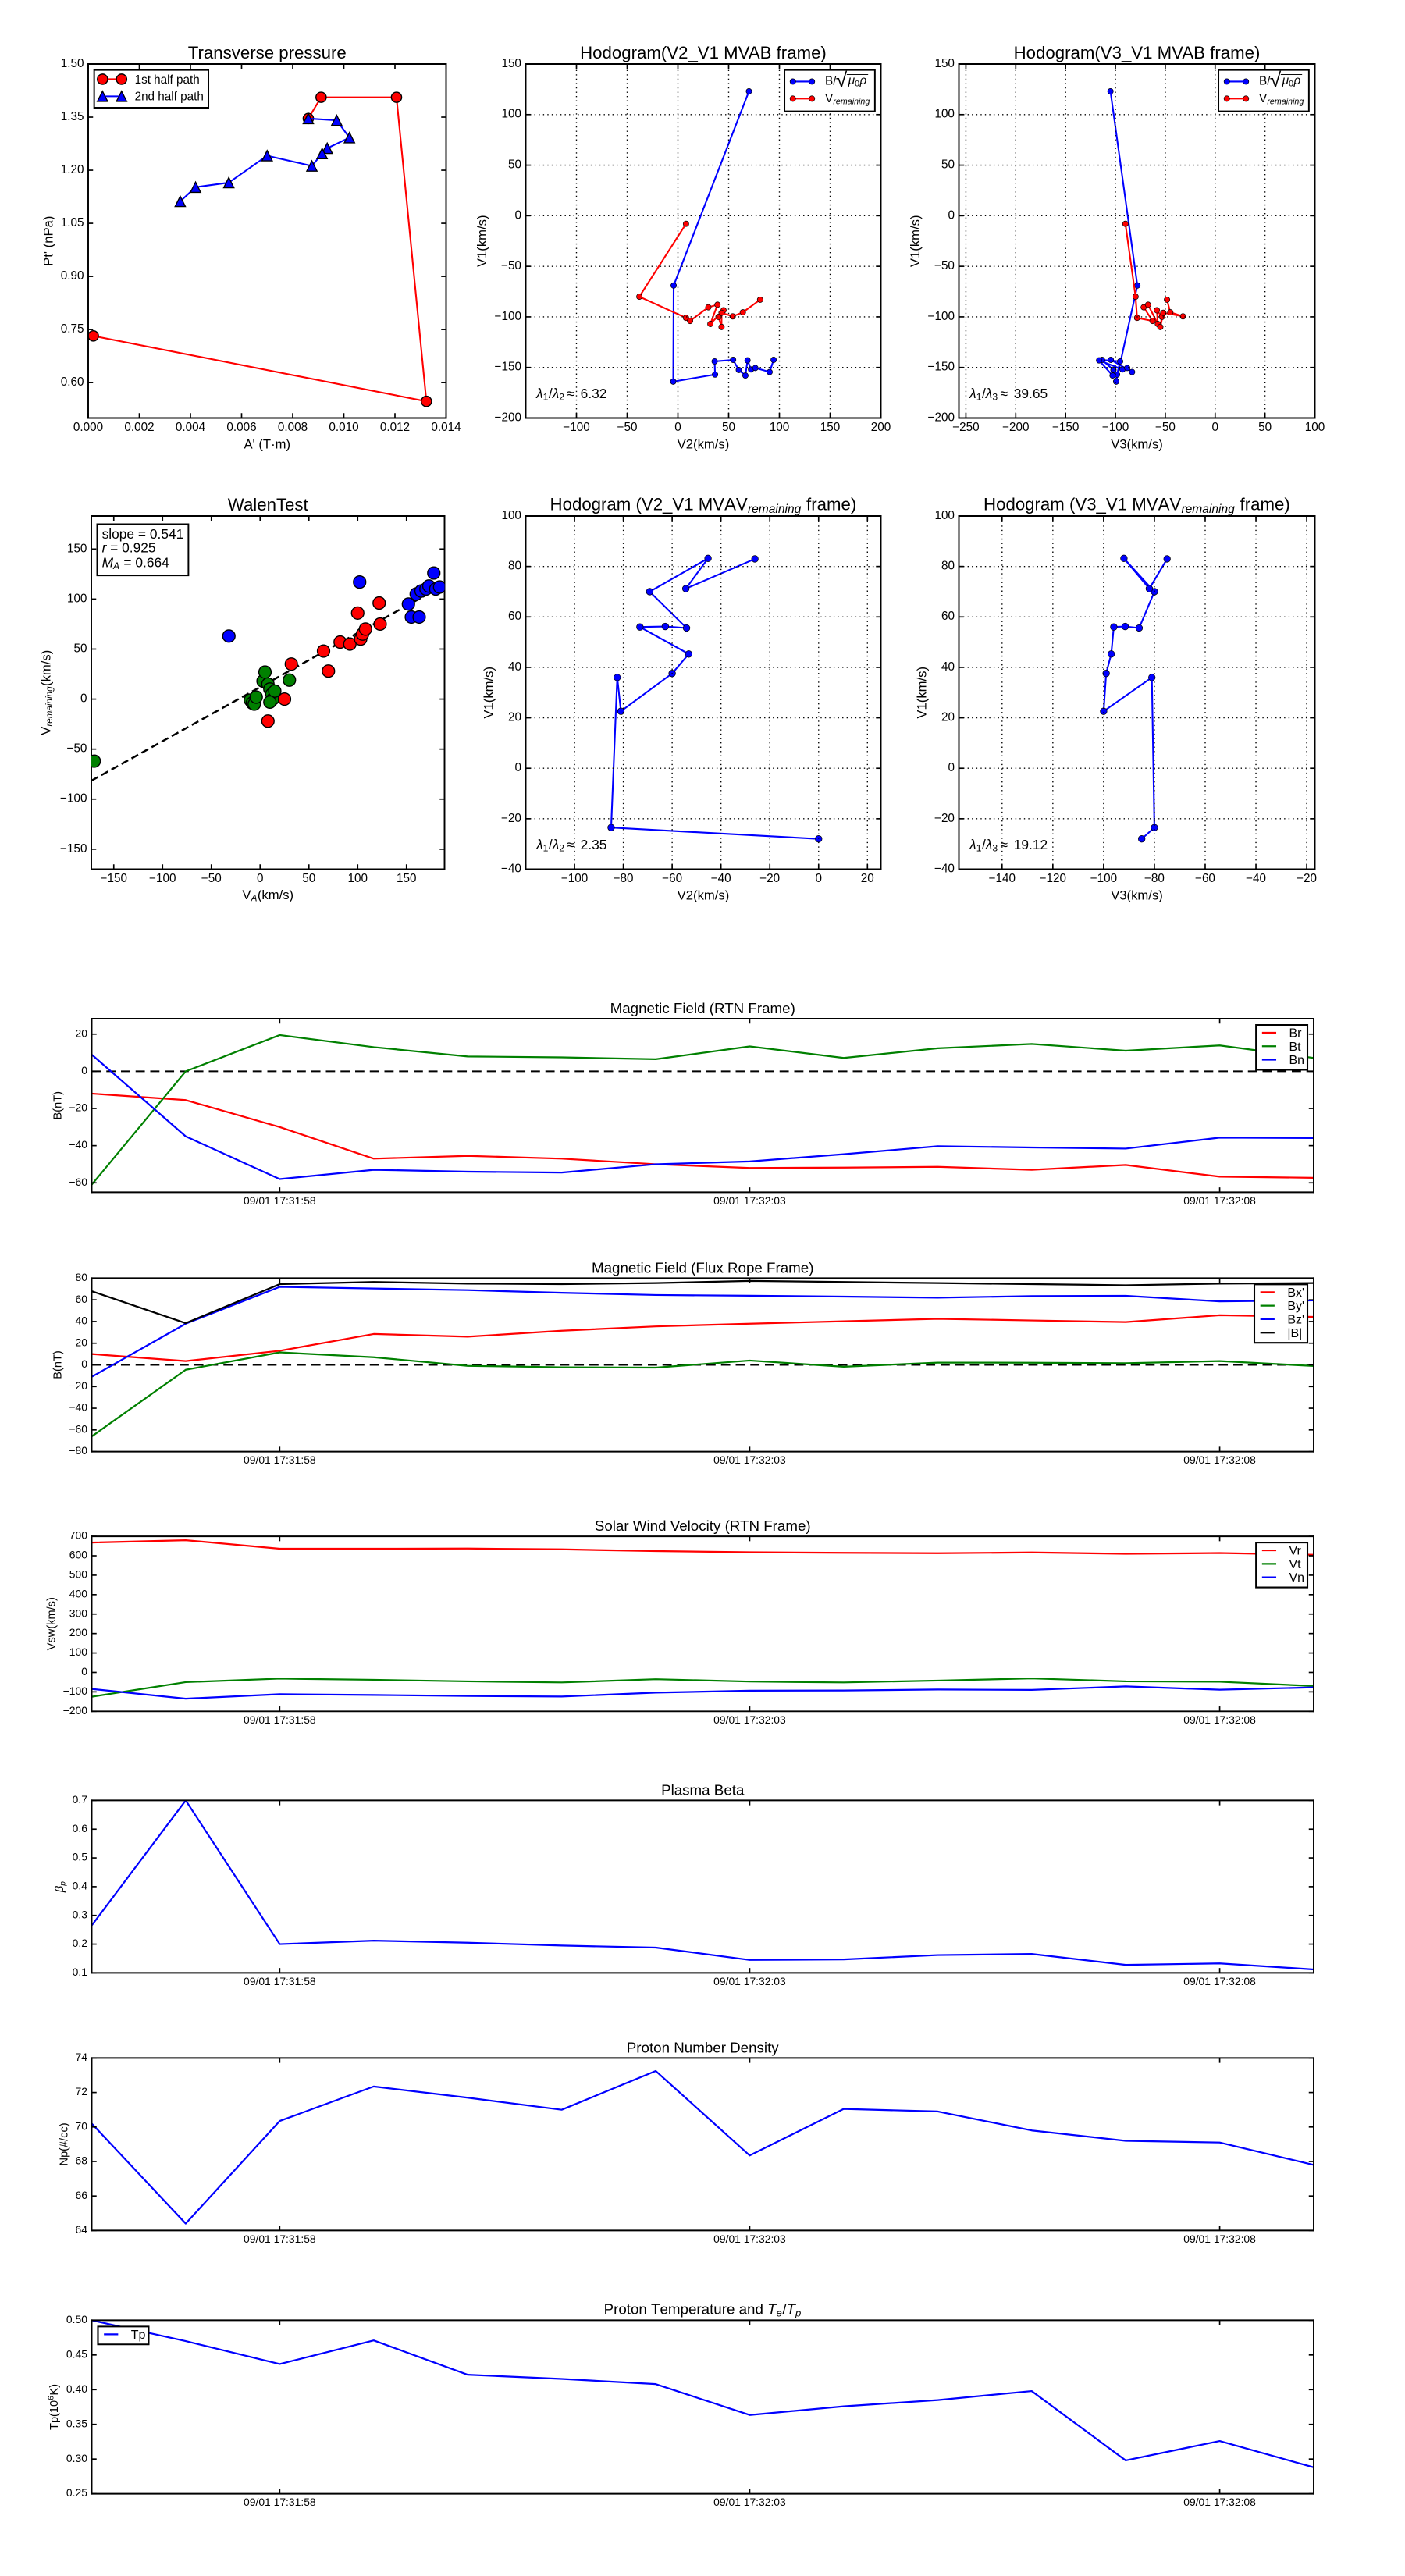 The image size is (1405, 2576). What do you see at coordinates (1296, 1578) in the screenshot?
I see `svg-text: Vn` at bounding box center [1296, 1578].